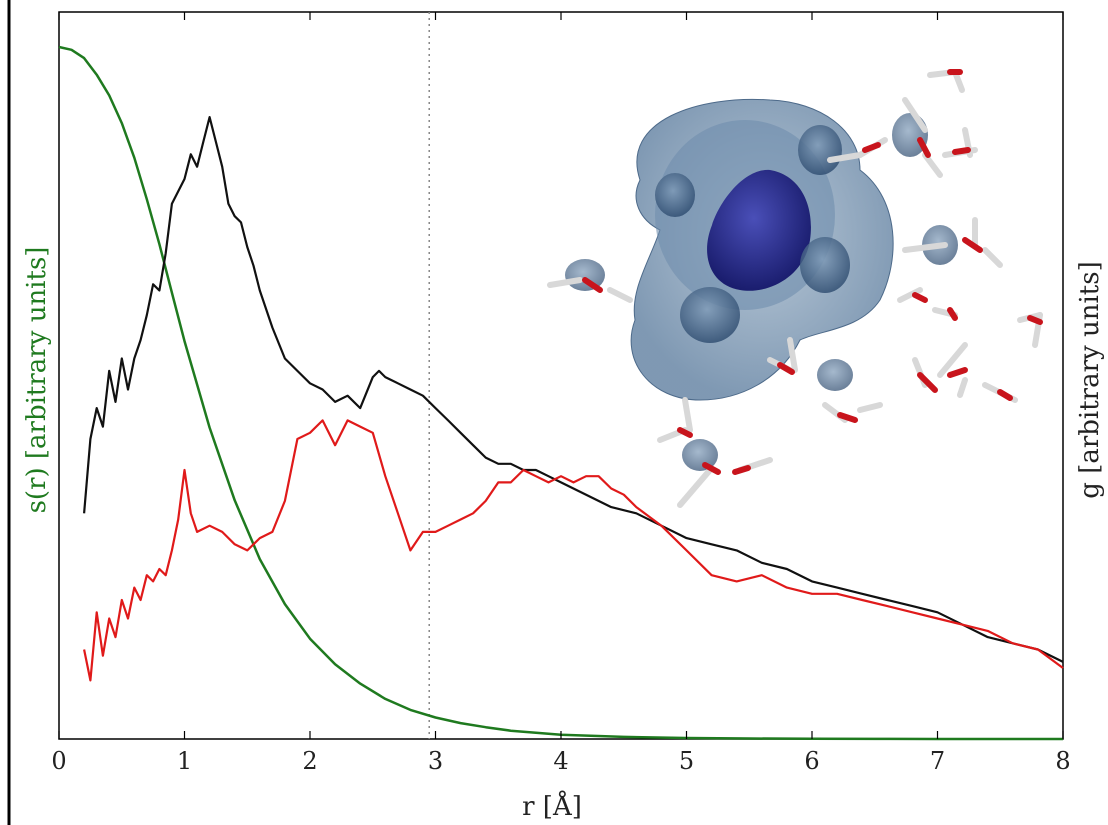  What do you see at coordinates (435, 761) in the screenshot?
I see `x-tick-label: 3` at bounding box center [435, 761].